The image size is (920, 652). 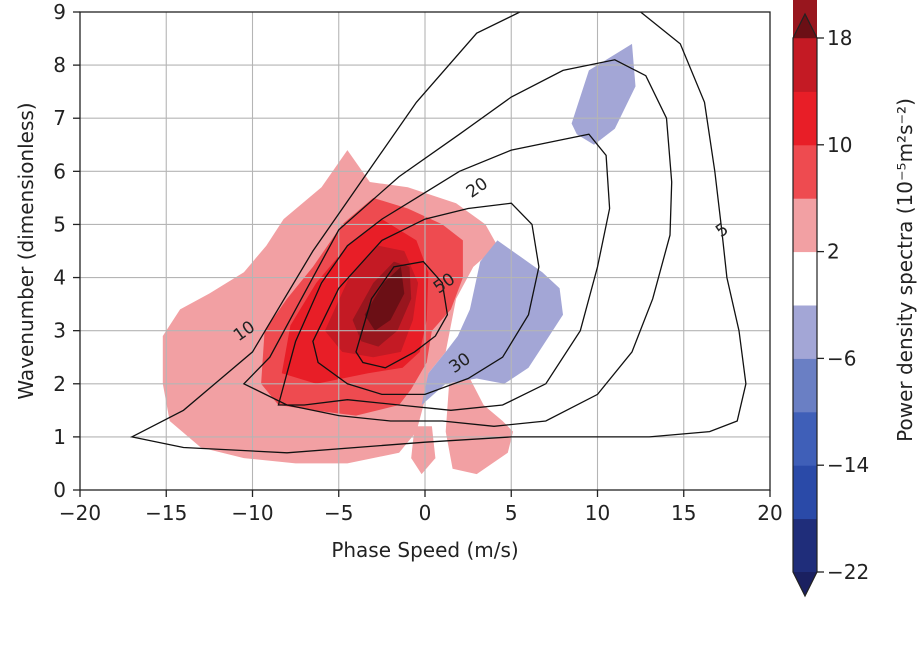 What do you see at coordinates (830, 299) in the screenshot?
I see `colorbar: 18 10 2 −6 −14 −22` at bounding box center [830, 299].